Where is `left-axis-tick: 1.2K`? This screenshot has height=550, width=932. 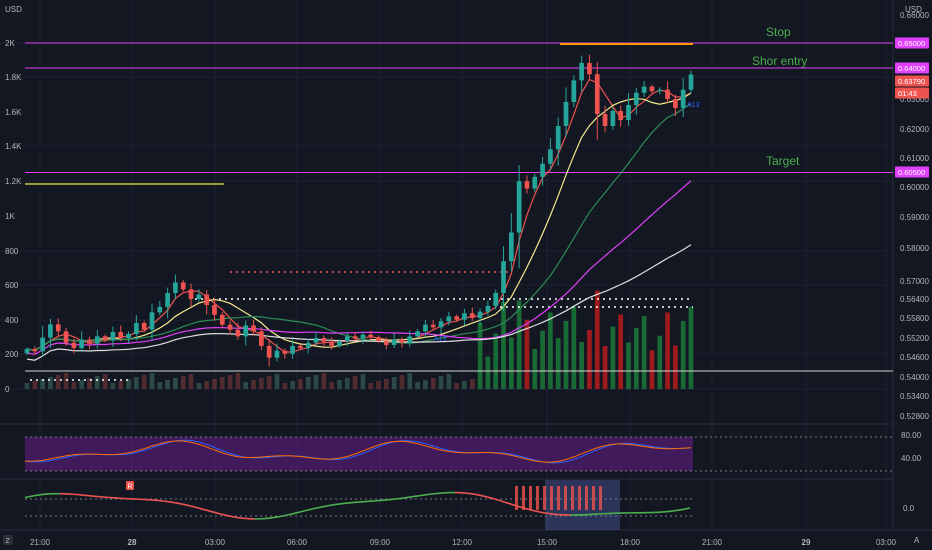 left-axis-tick: 1.2K is located at coordinates (13, 181).